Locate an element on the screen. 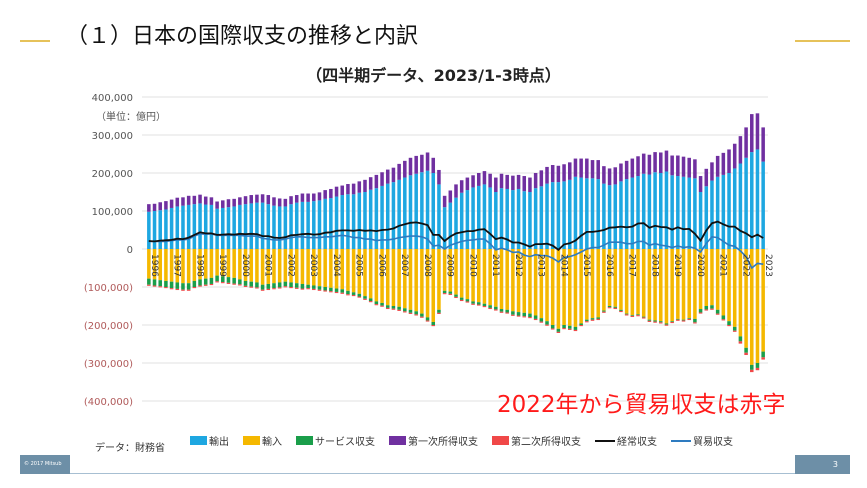  x-tick-label: 2013 is located at coordinates (541, 265).